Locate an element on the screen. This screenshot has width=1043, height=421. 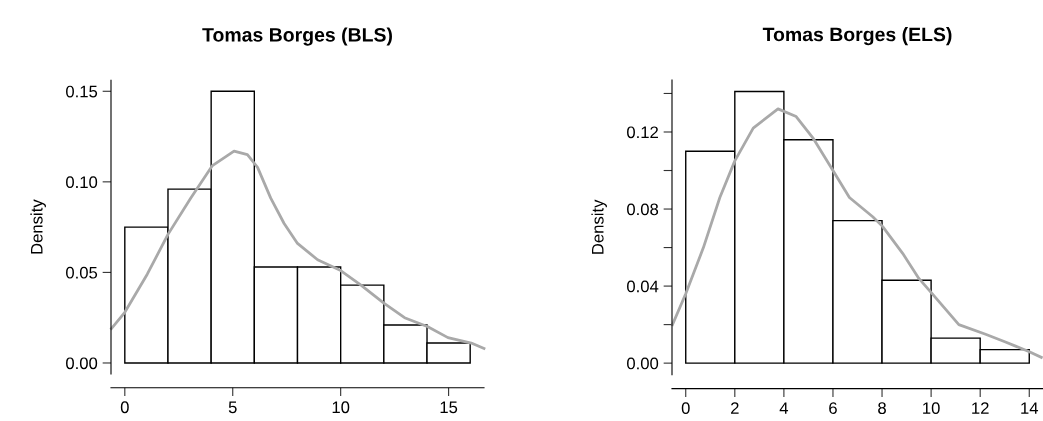
x-tick-label: 5 is located at coordinates (232, 407).